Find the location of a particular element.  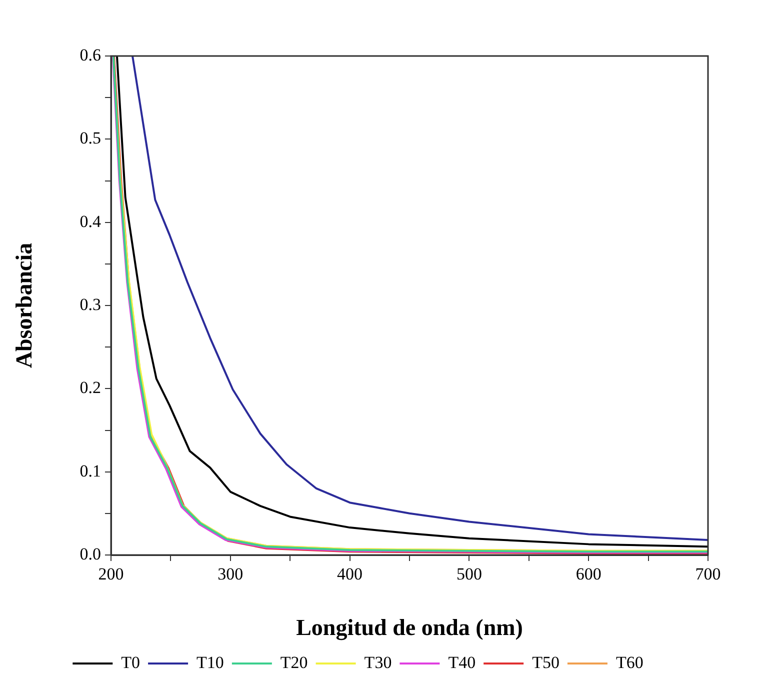

y-tick-label: 0.4 is located at coordinates (91, 221).